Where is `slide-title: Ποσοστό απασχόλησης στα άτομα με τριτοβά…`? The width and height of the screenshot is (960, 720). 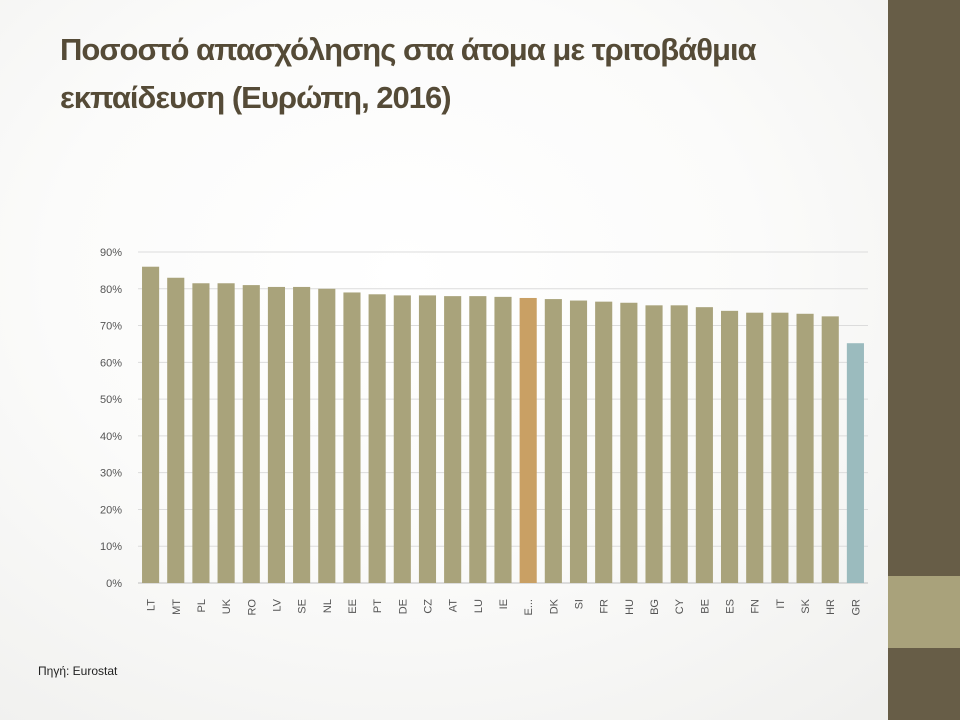 slide-title: Ποσοστό απασχόλησης στα άτομα με τριτοβά… is located at coordinates (460, 74).